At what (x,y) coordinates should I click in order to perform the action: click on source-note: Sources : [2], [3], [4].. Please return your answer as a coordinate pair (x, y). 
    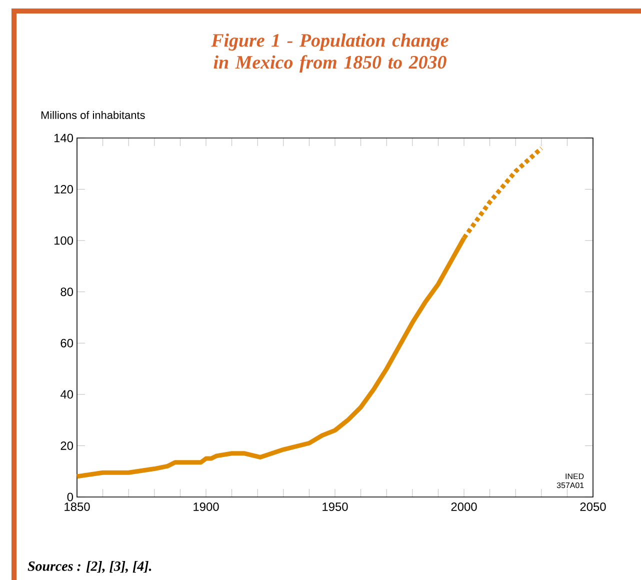
    Looking at the image, I should click on (90, 567).